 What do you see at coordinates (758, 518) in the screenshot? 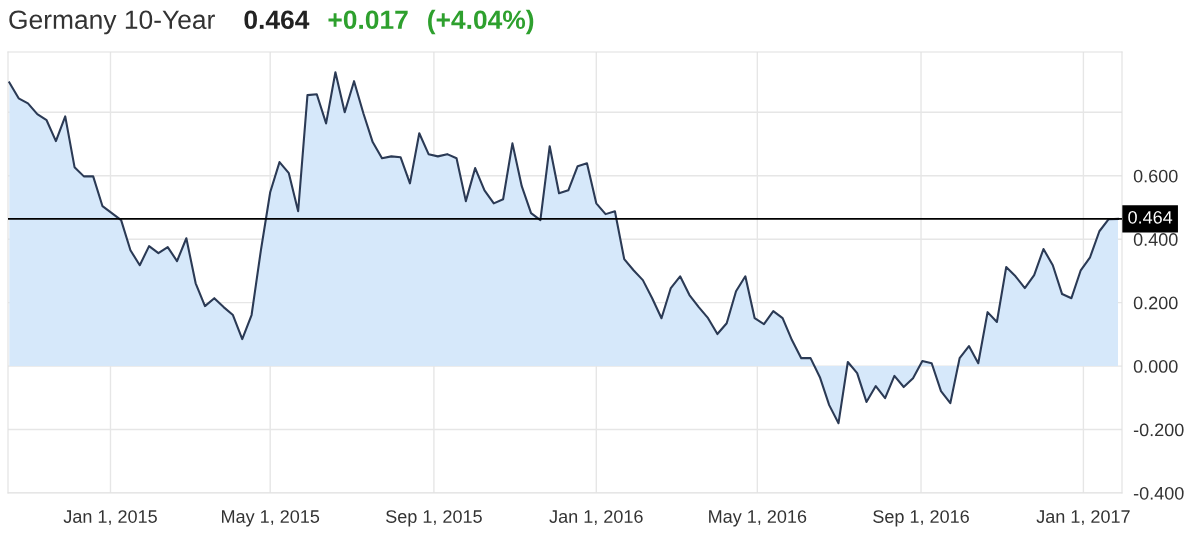
I see `x-tick-label: May 1, 2016` at bounding box center [758, 518].